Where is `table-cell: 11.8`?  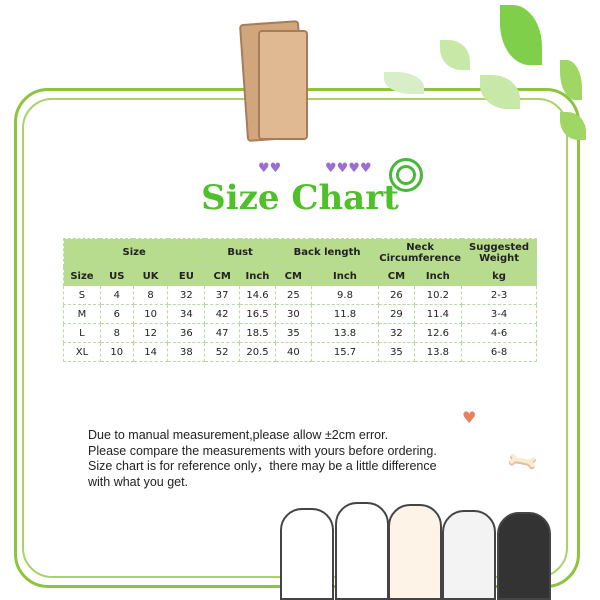 table-cell: 11.8 is located at coordinates (345, 314).